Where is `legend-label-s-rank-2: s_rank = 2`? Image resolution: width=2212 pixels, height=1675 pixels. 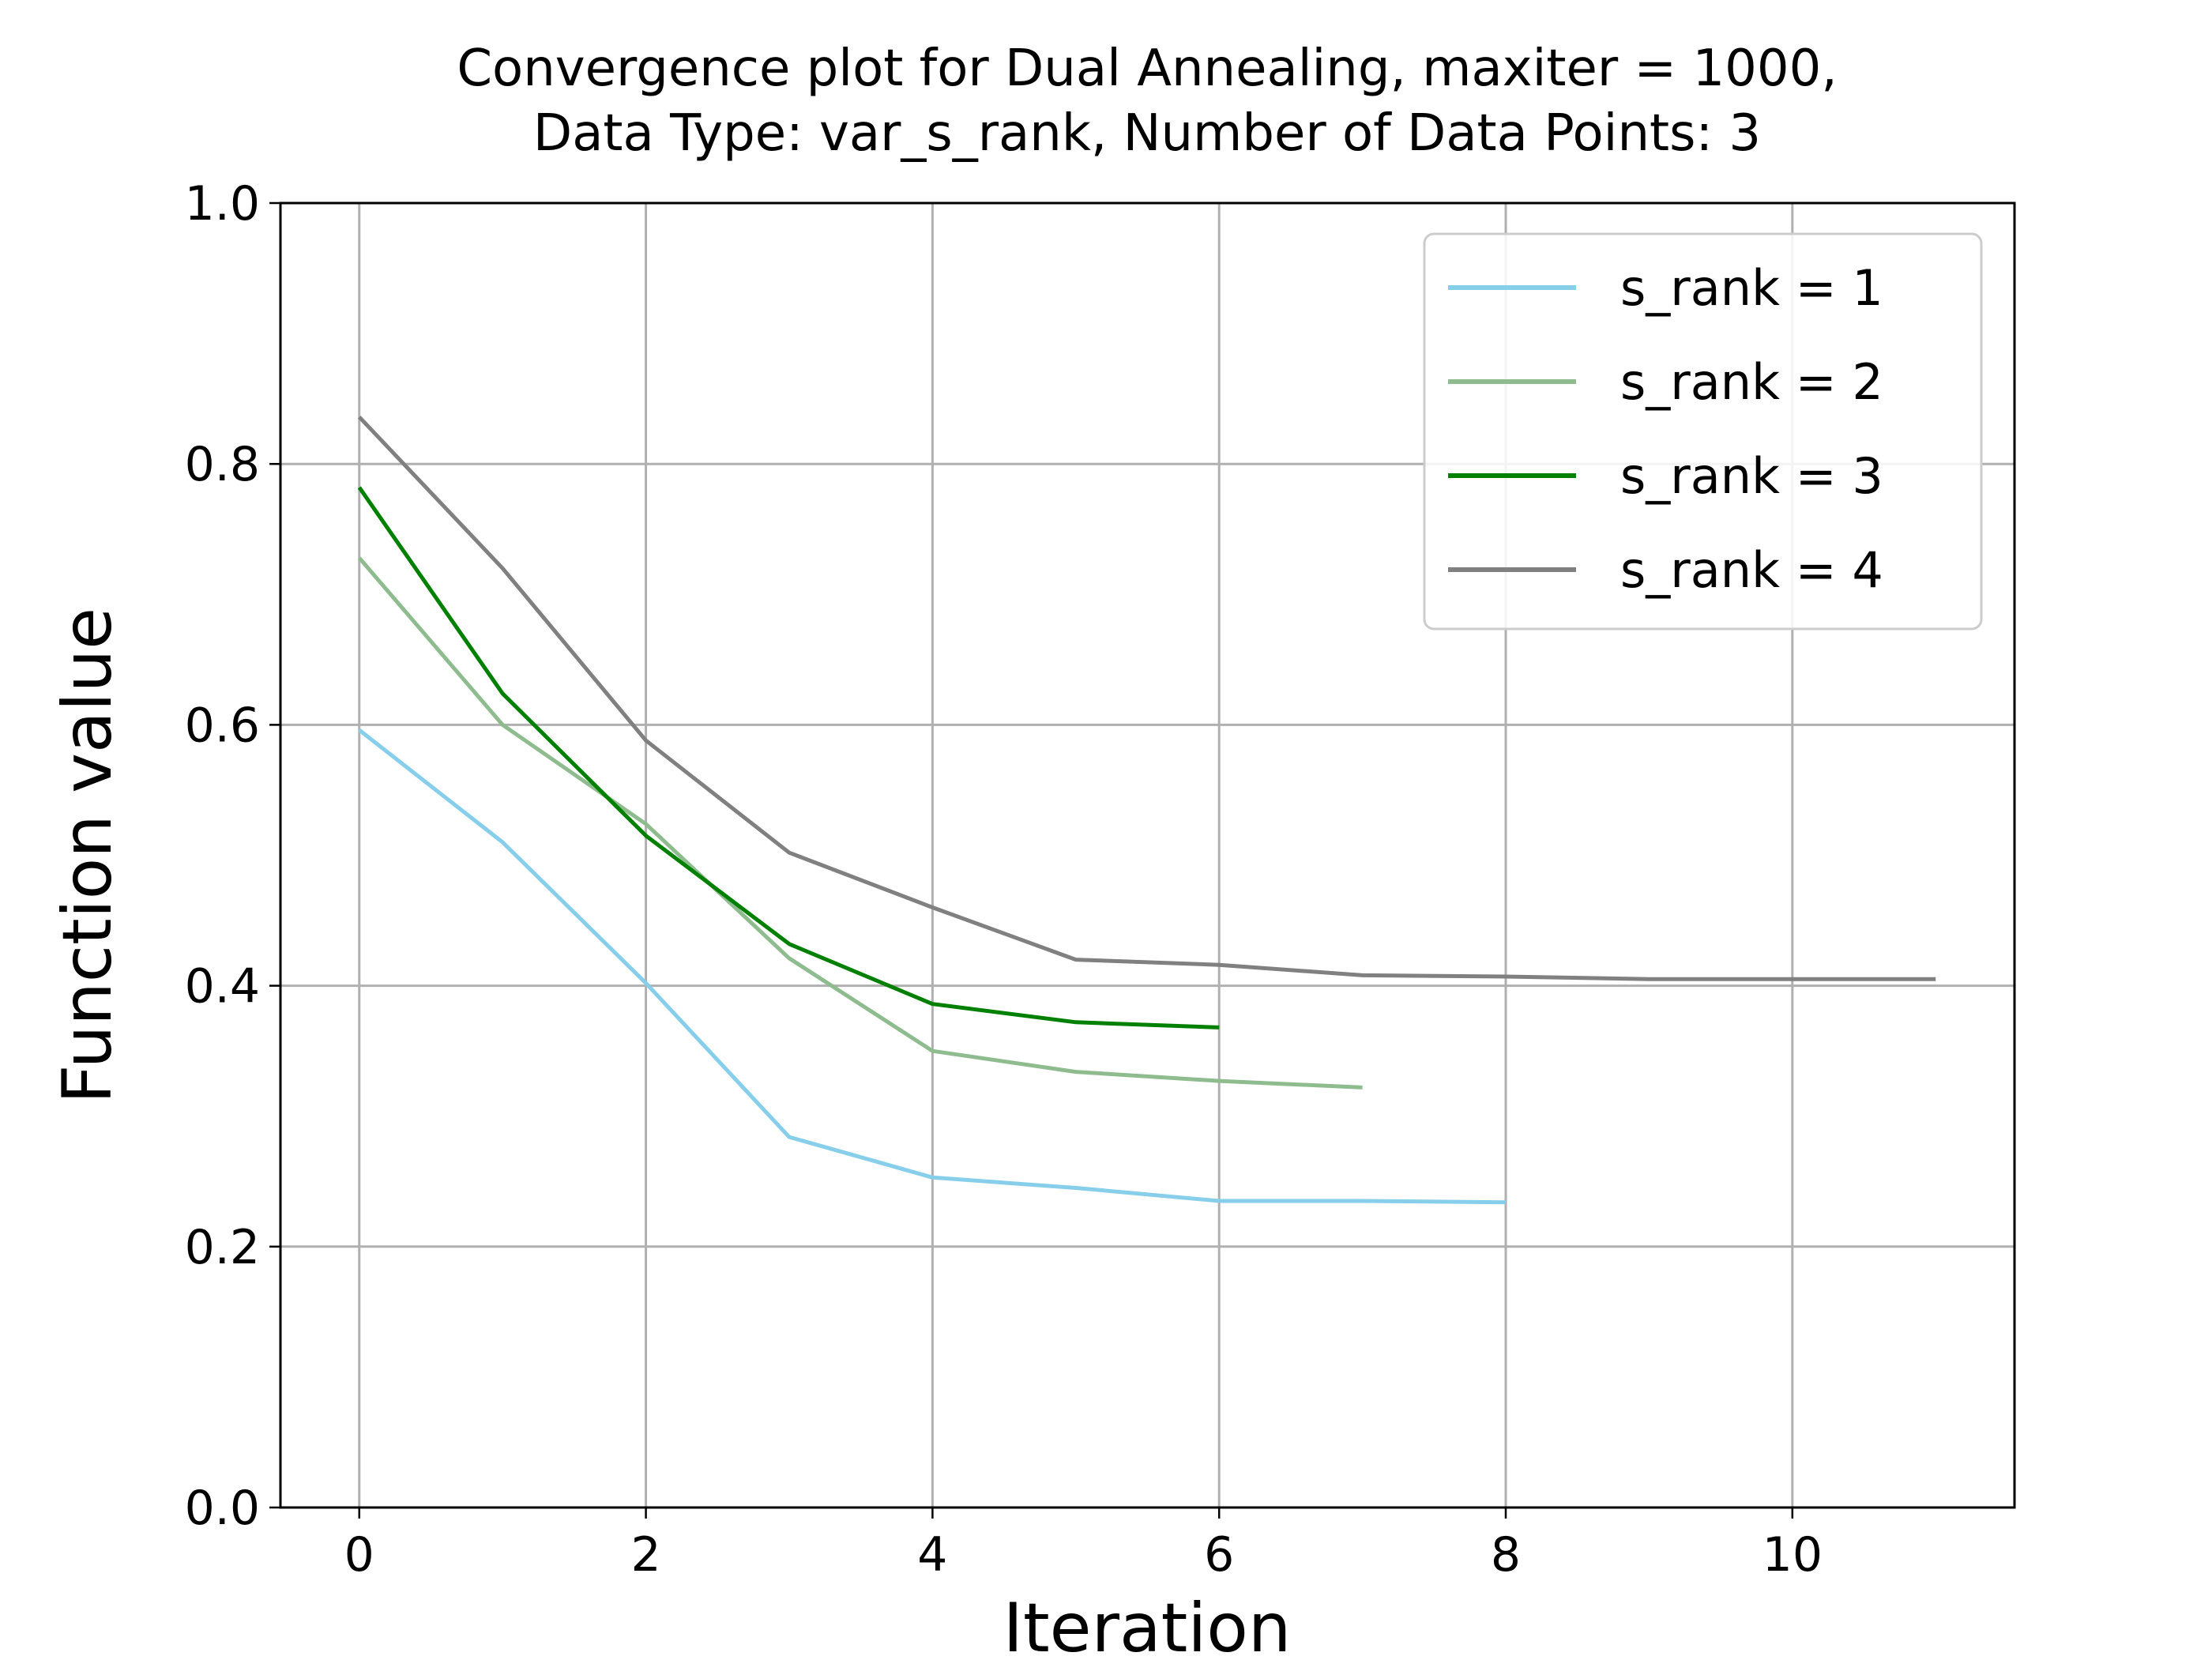
legend-label-s-rank-2: s_rank = 2 is located at coordinates (1752, 382).